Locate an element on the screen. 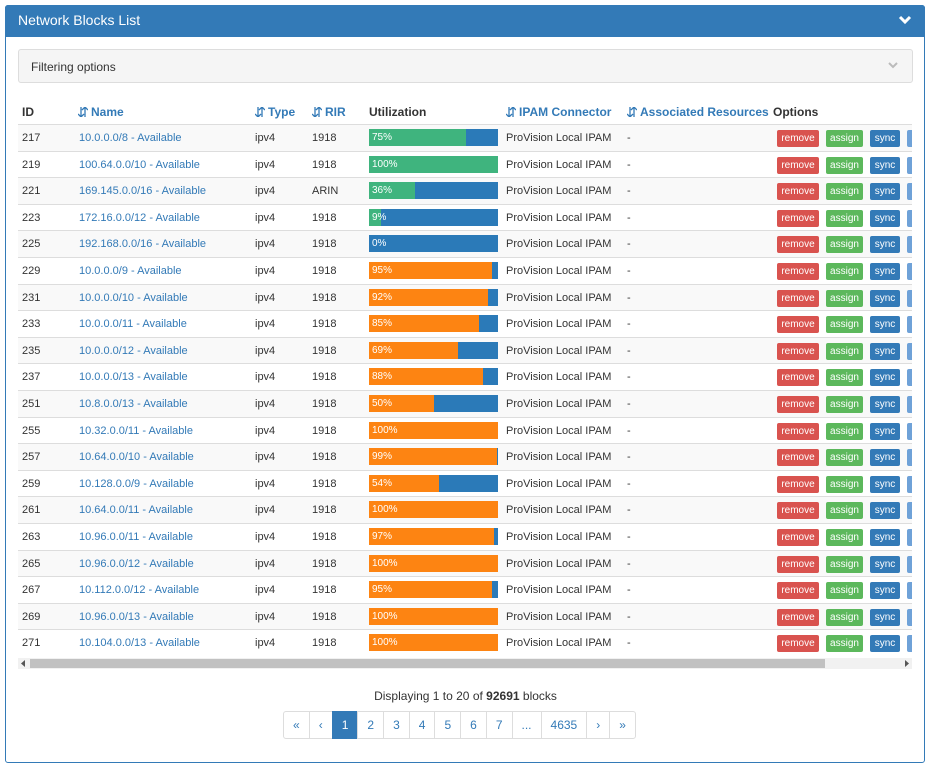 The image size is (931, 768). cell-name: 10.64.0.0/10 - Available is located at coordinates (136, 457).